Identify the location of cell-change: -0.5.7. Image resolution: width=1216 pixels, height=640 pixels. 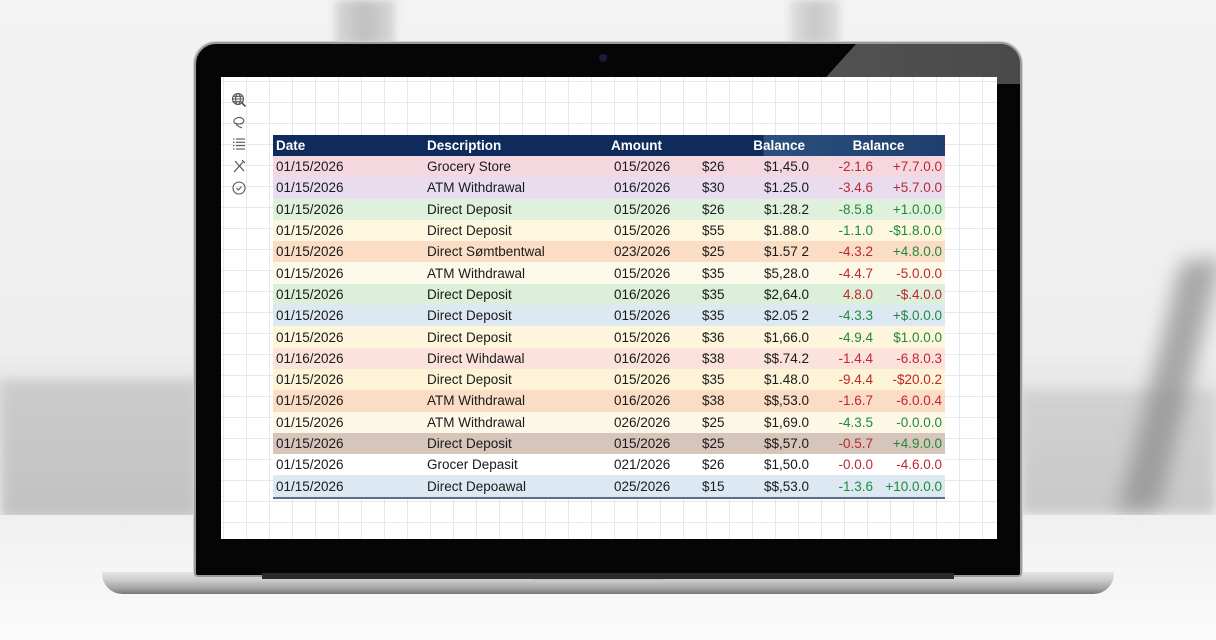
(855, 443).